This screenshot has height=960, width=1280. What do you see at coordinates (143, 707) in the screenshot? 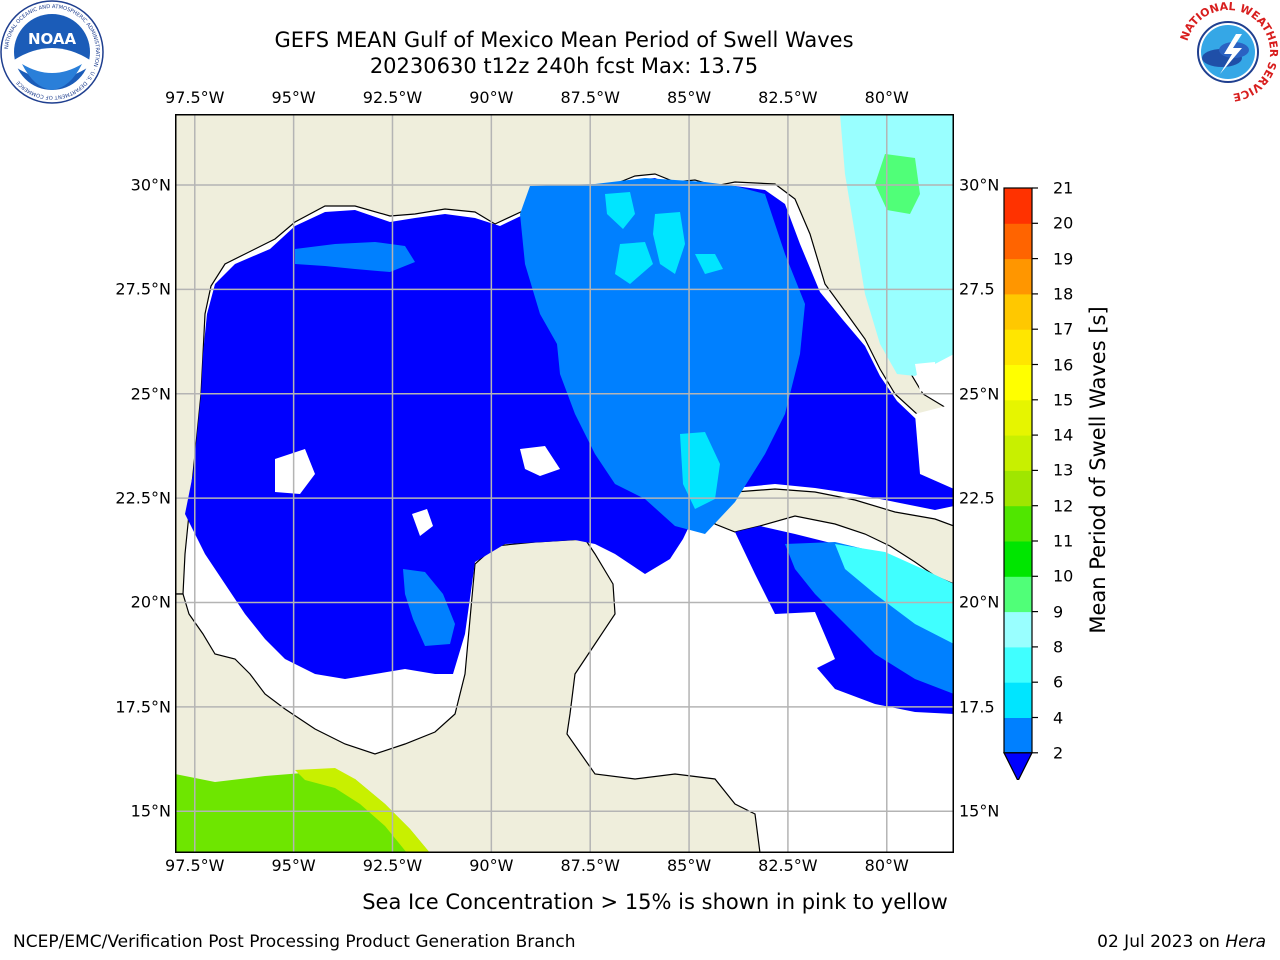
I see `lat-tick-label-left: 17.5°N` at bounding box center [143, 707].